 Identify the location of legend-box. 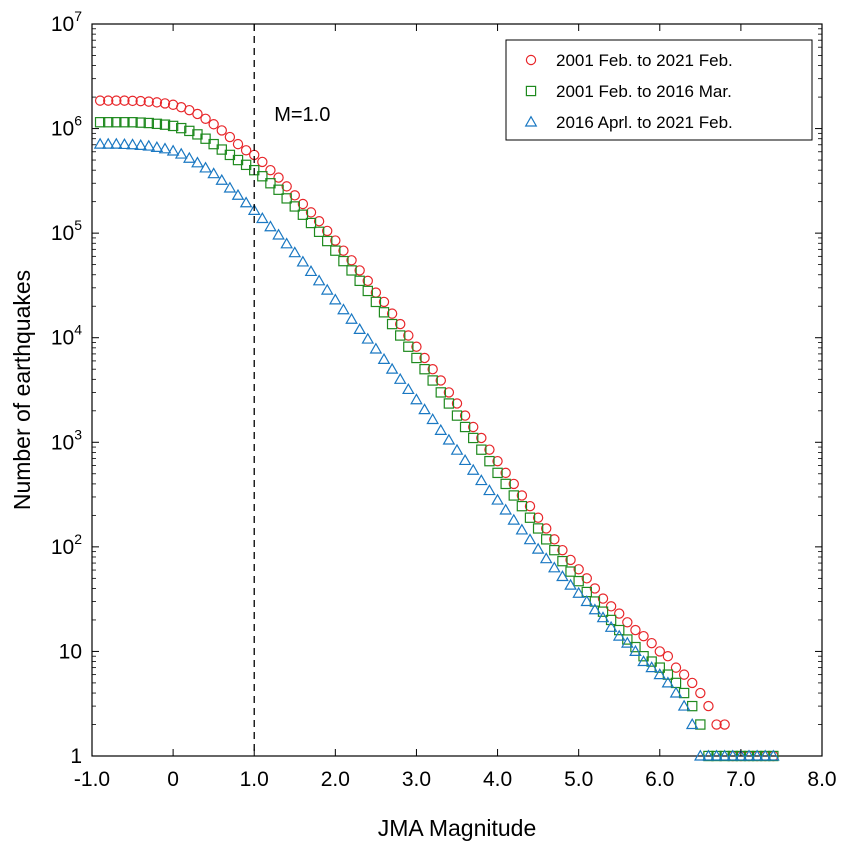
(659, 90).